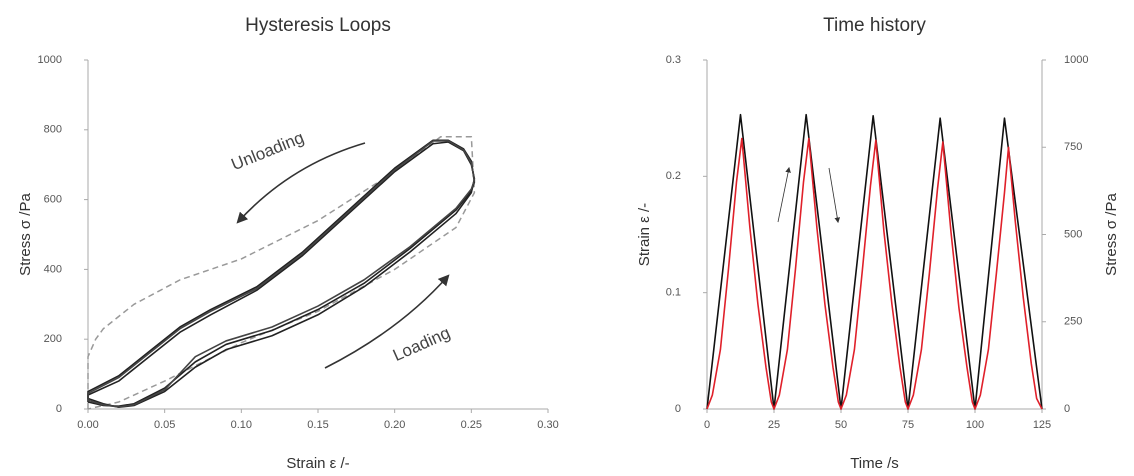 The image size is (1134, 476). What do you see at coordinates (1067, 409) in the screenshot?
I see `y2-tick-label: 0` at bounding box center [1067, 409].